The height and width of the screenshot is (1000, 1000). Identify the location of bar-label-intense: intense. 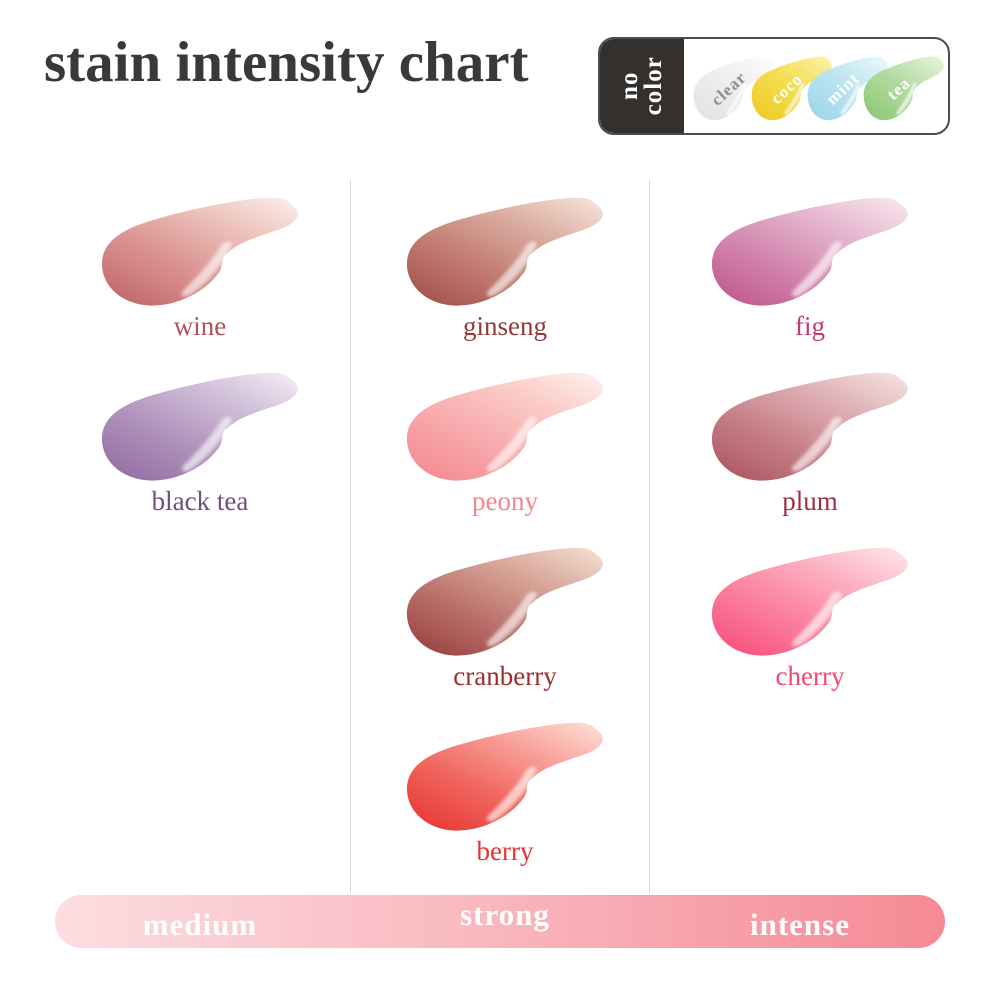
(800, 924).